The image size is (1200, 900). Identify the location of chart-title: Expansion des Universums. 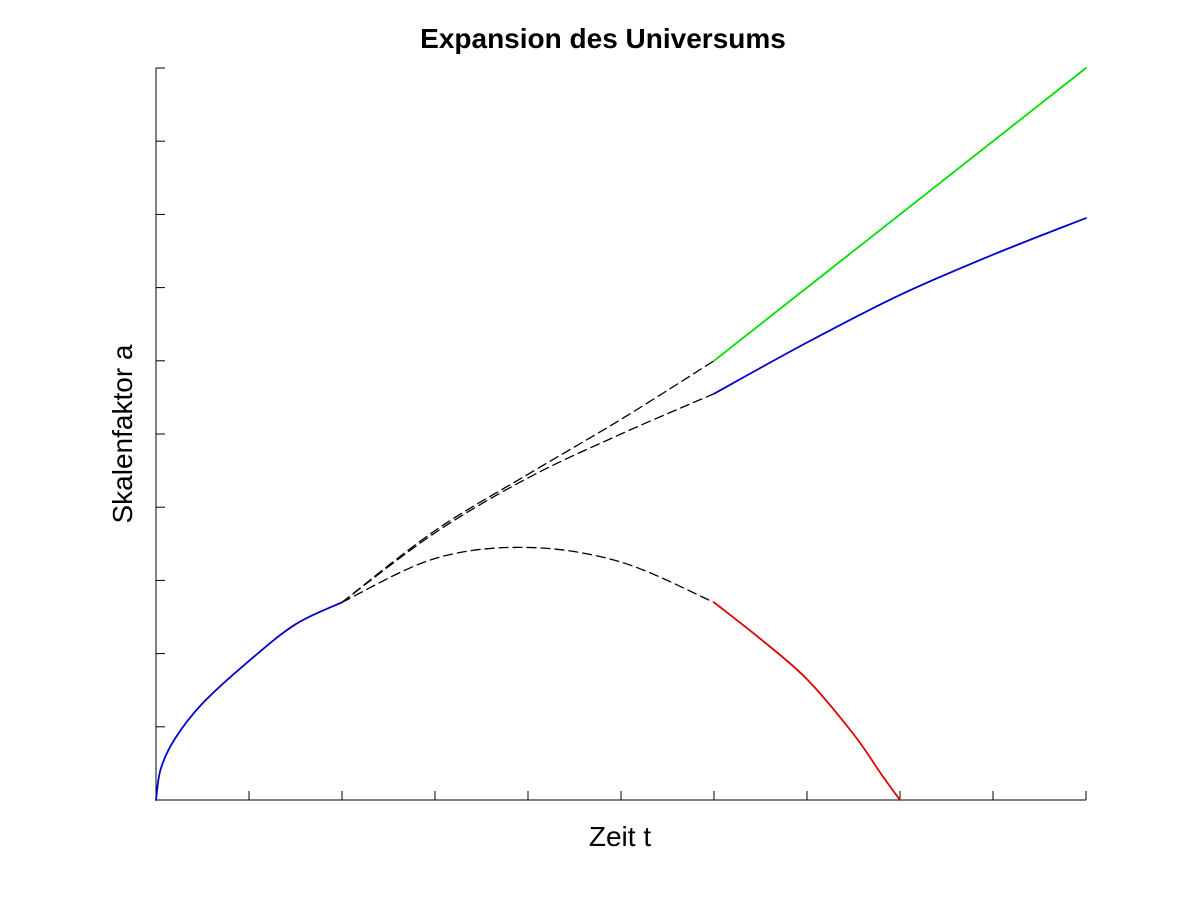
(603, 38).